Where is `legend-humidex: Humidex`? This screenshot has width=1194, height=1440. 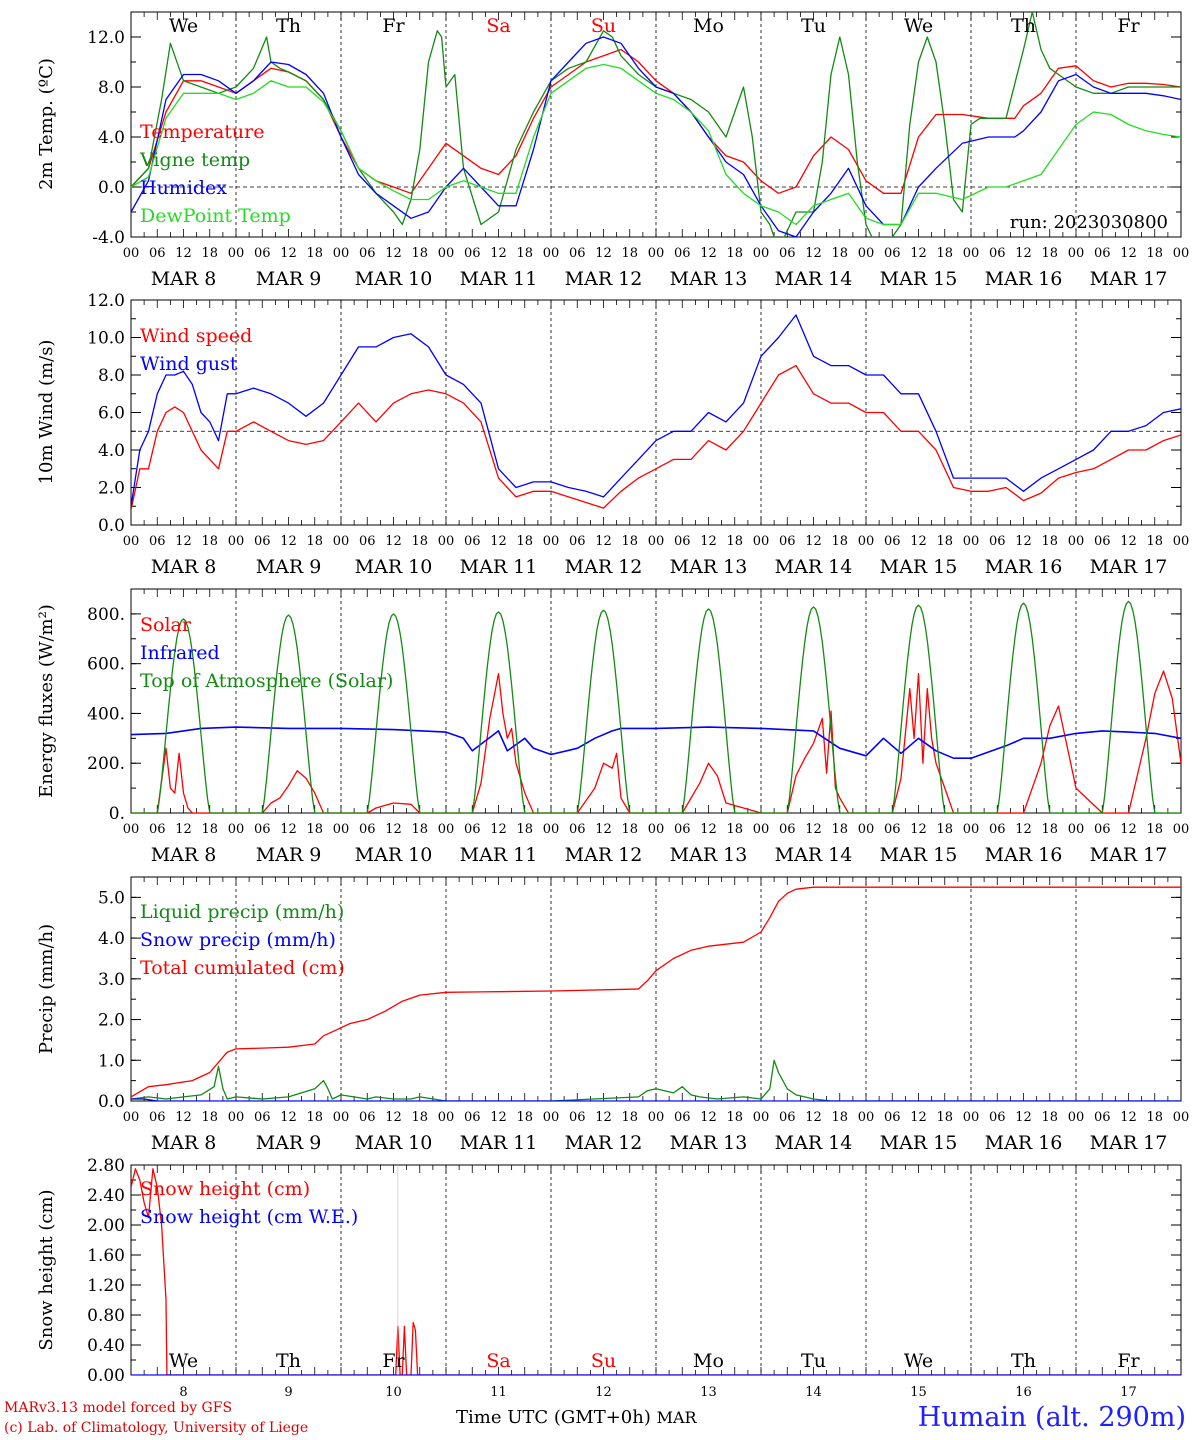 legend-humidex: Humidex is located at coordinates (183, 188).